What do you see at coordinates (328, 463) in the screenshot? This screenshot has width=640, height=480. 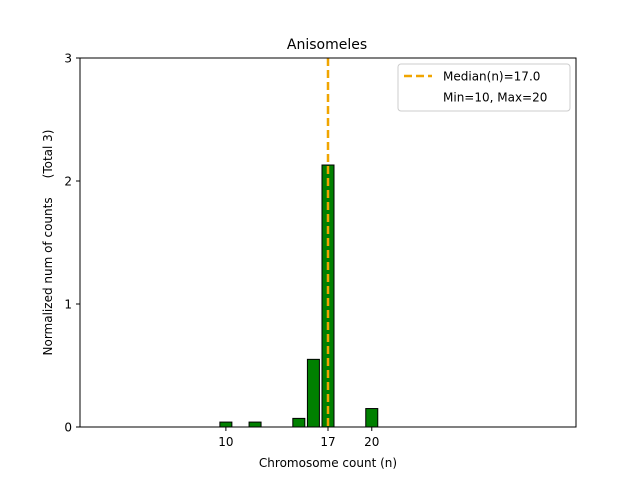 I see `x-axis-label: Chromosome count (n)` at bounding box center [328, 463].